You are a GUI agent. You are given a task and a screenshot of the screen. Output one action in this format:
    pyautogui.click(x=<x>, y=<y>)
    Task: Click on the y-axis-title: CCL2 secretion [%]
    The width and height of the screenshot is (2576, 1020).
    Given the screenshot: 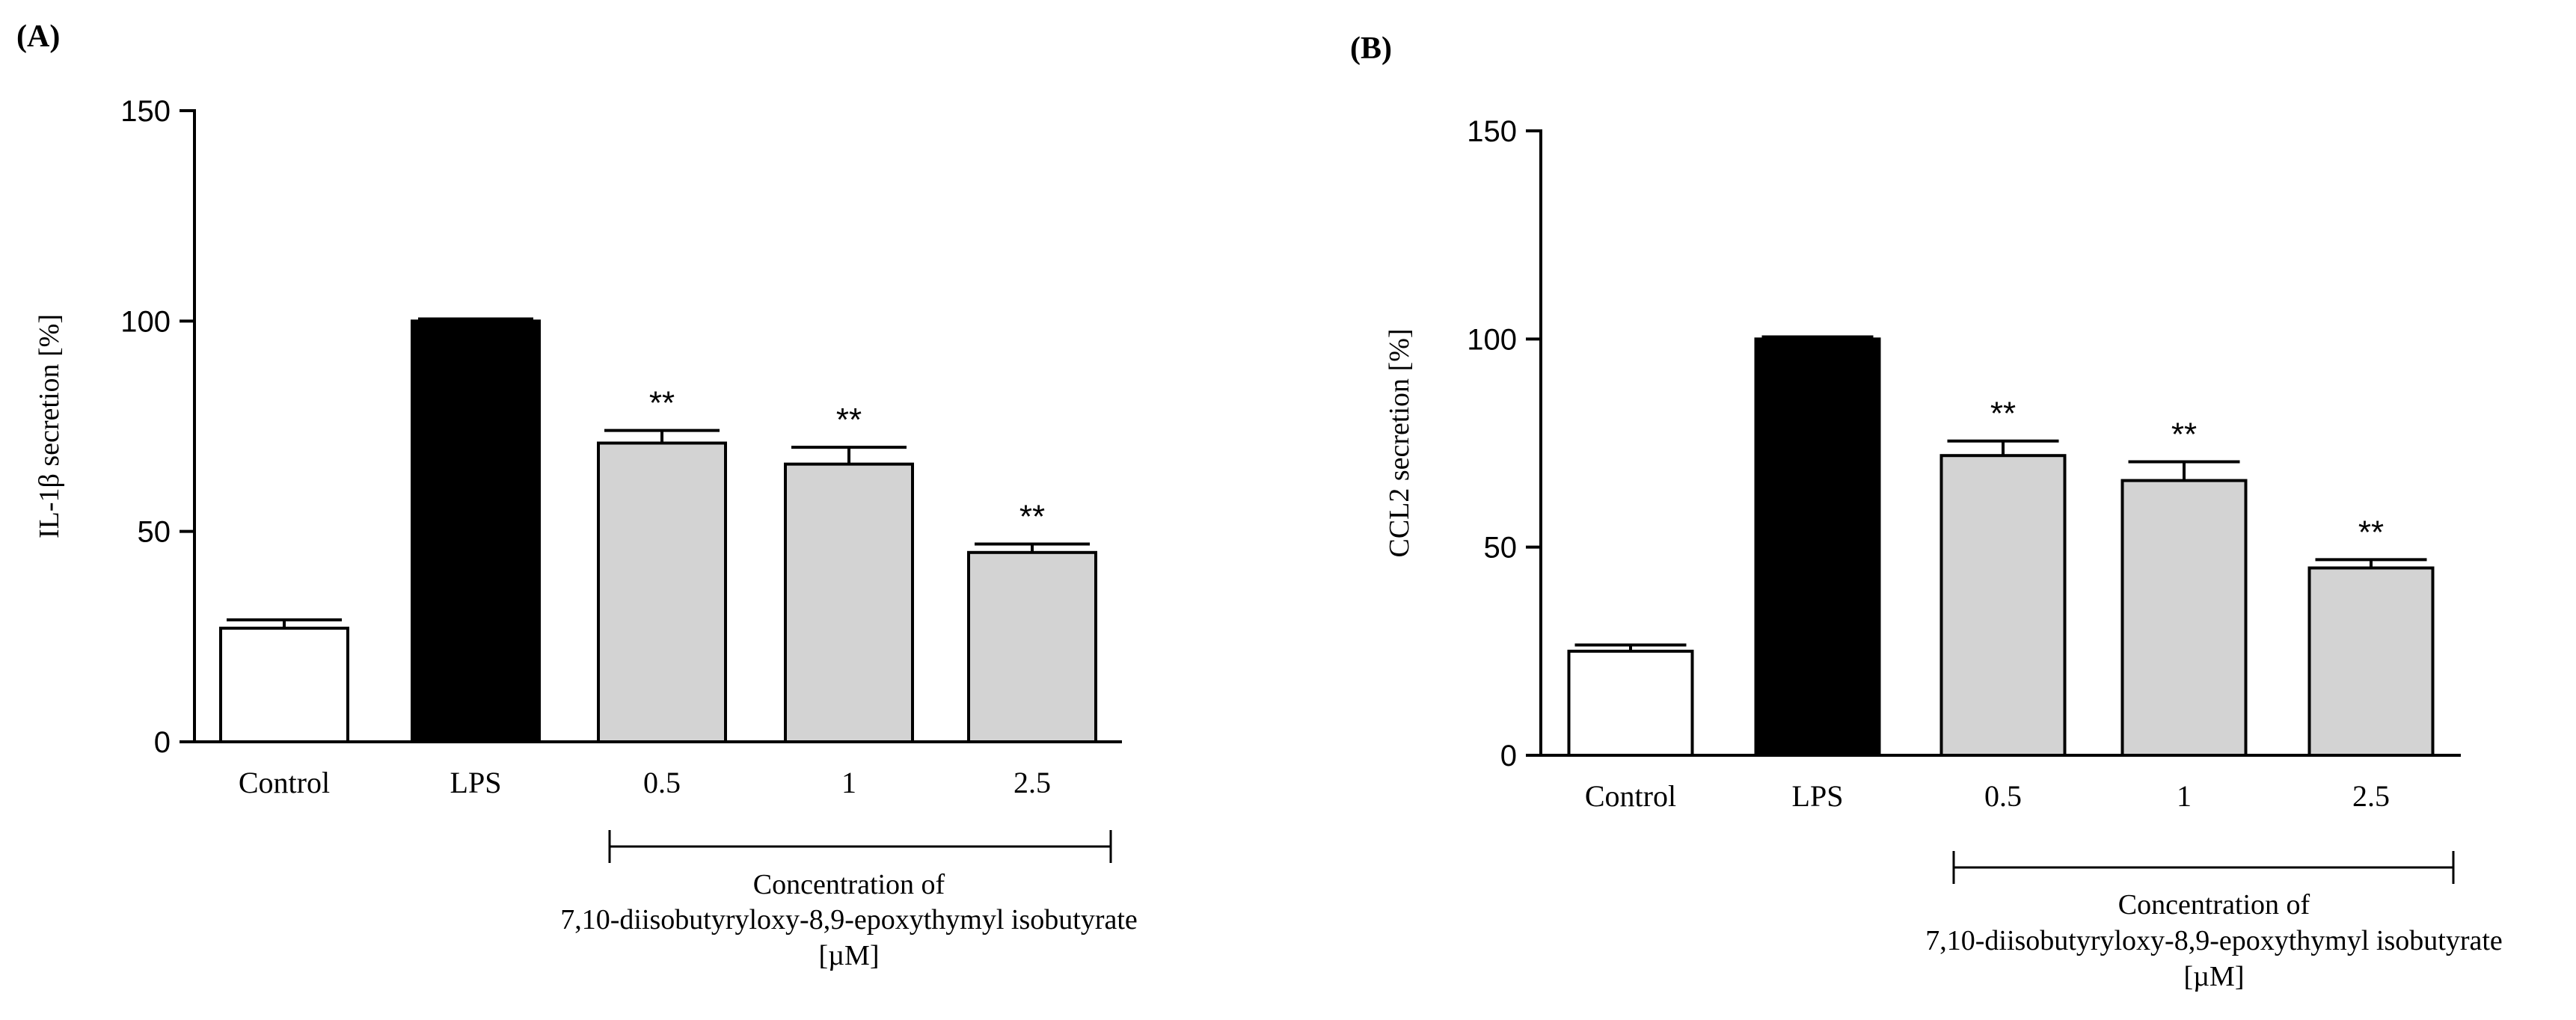 What is the action you would take?
    pyautogui.click(x=1399, y=442)
    